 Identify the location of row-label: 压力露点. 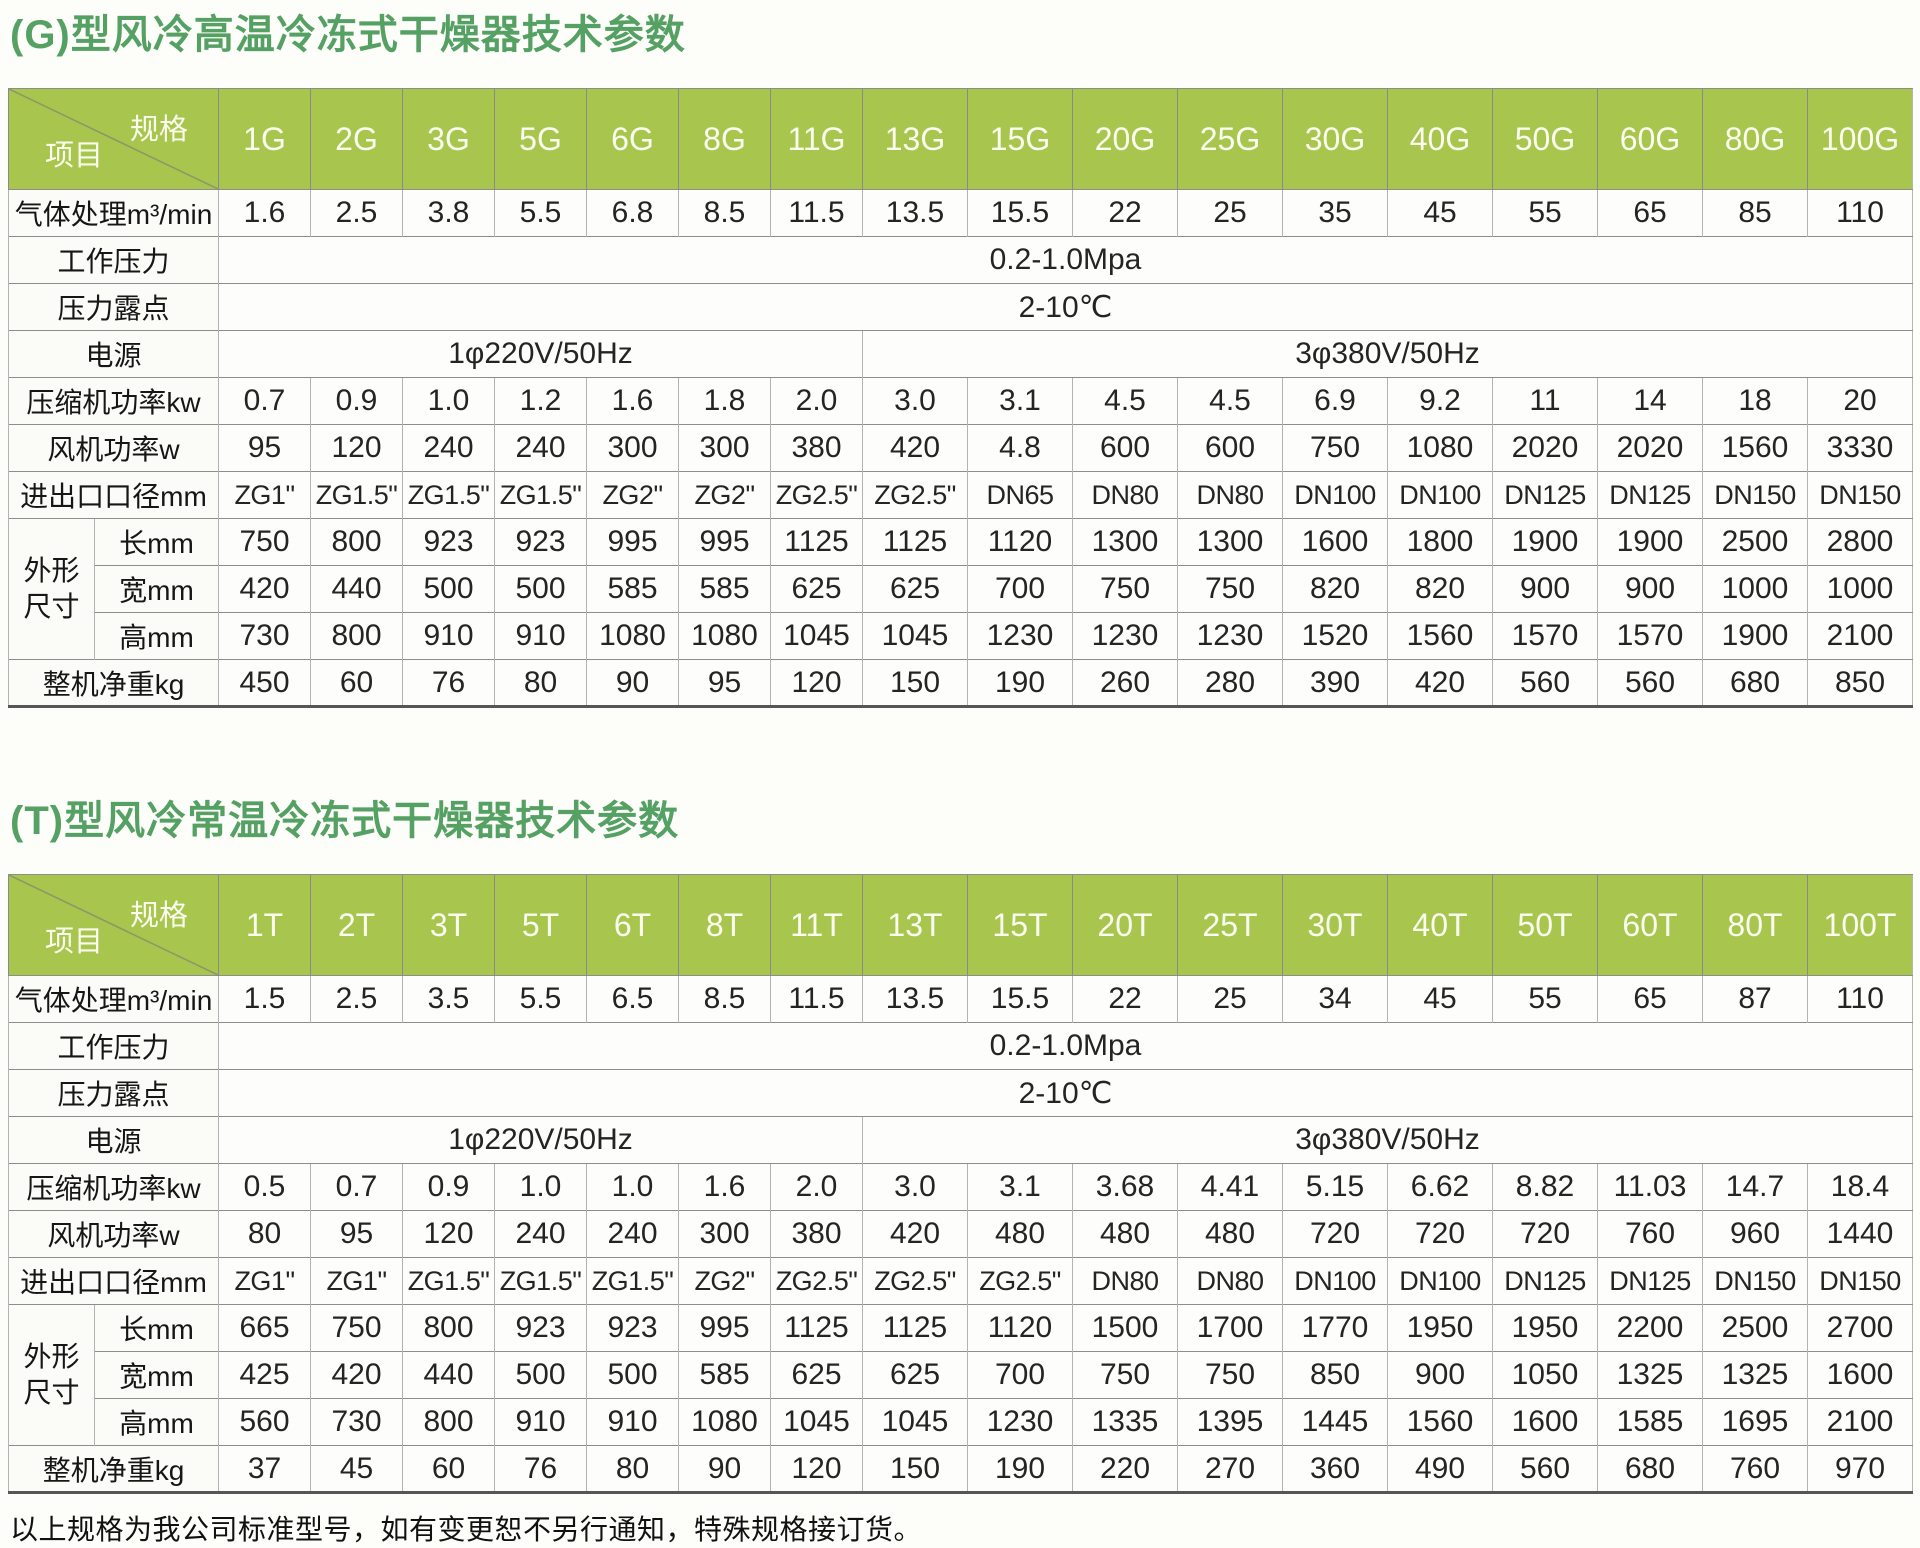
(113, 1093).